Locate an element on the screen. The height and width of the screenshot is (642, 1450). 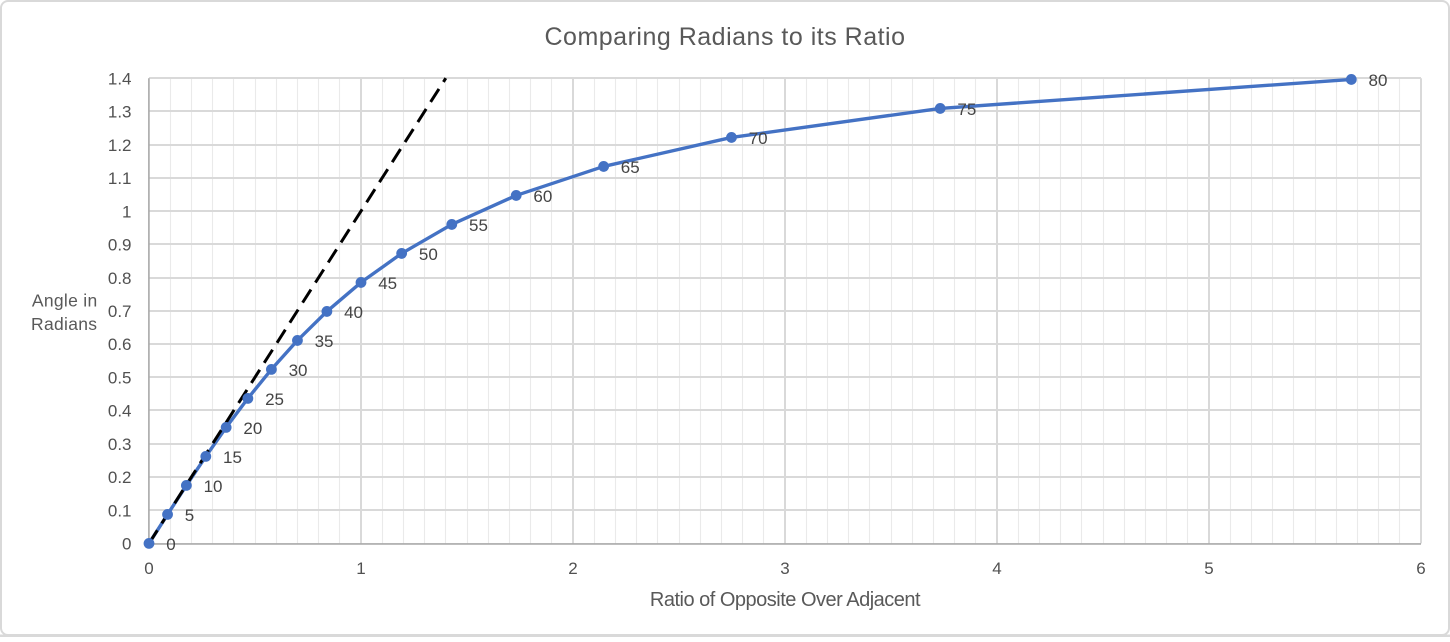
svg-text: 1.3 is located at coordinates (120, 112).